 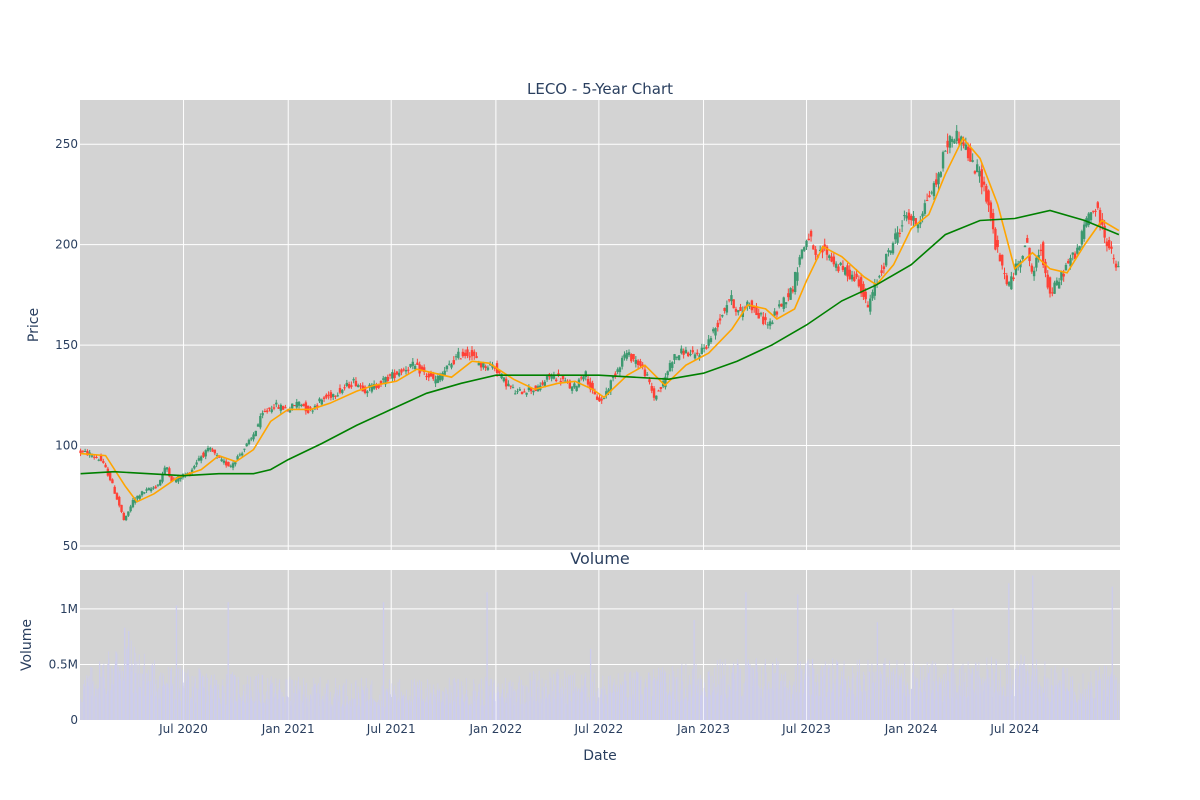 I want to click on price-y-tick-label: 100, so click(x=66, y=446).